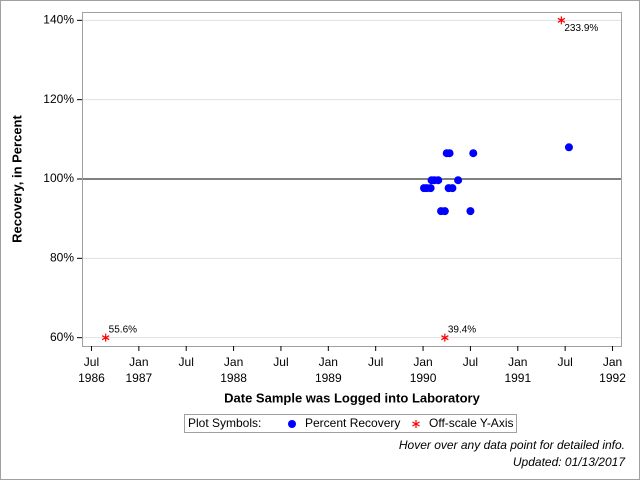 Image resolution: width=640 pixels, height=480 pixels. I want to click on x-year-label: 1988, so click(233, 378).